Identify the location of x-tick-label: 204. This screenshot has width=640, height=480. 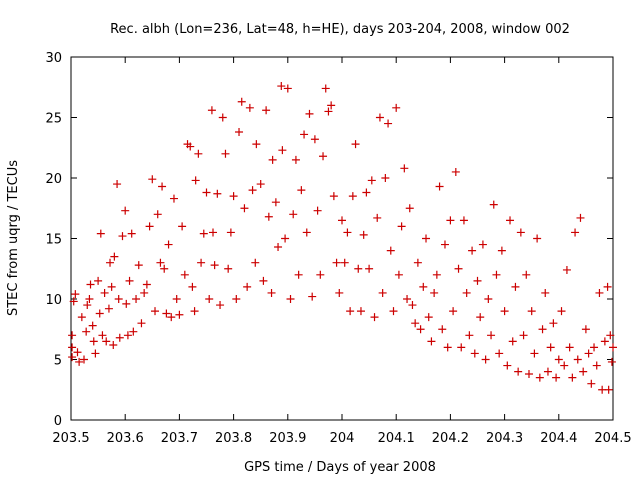
(342, 438).